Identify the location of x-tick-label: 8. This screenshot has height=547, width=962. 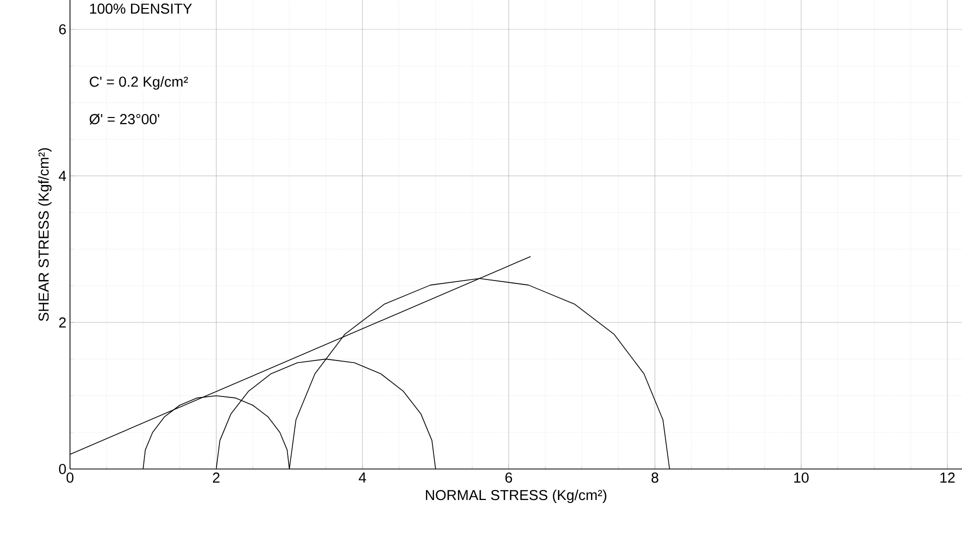
(655, 477).